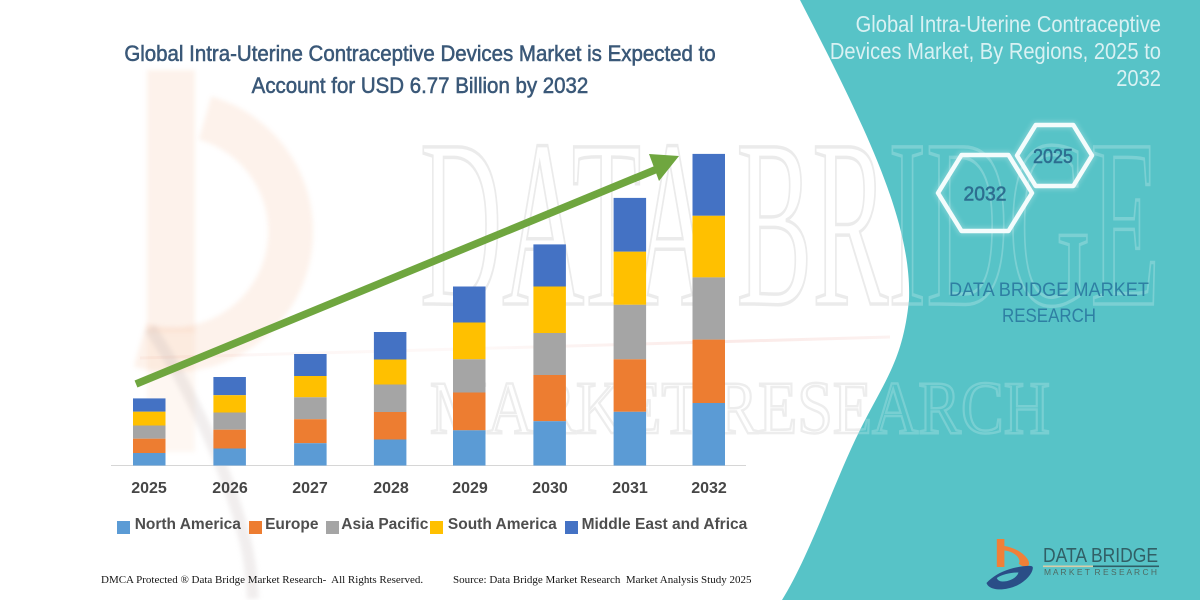 The height and width of the screenshot is (600, 1200). Describe the element at coordinates (1100, 556) in the screenshot. I see `svg-text: DATA BRIDGE` at that location.